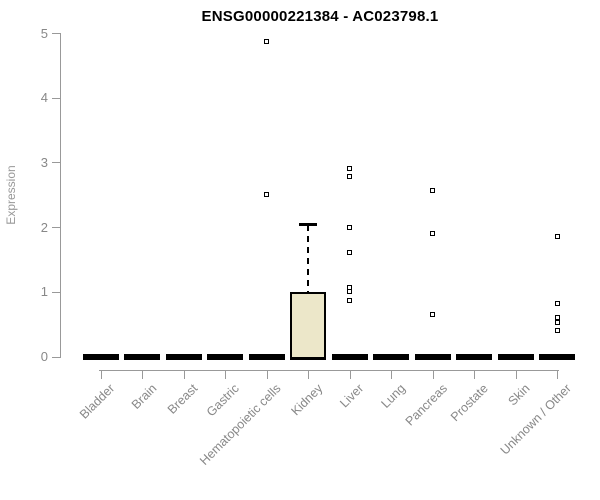 Image resolution: width=600 pixels, height=500 pixels. I want to click on x-tick-label: Liver, so click(352, 396).